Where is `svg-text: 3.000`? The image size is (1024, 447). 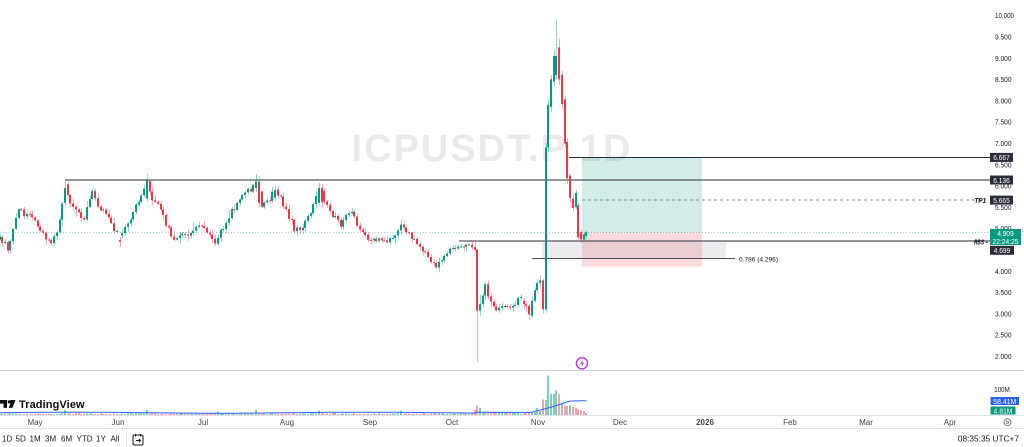 svg-text: 3.000 is located at coordinates (1003, 313).